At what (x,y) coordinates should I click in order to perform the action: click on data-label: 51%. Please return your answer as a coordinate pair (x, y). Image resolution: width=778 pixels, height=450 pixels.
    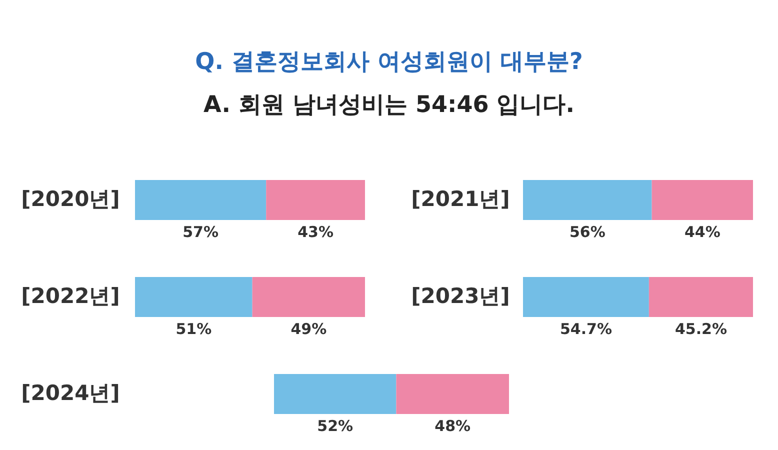
    Looking at the image, I should click on (194, 329).